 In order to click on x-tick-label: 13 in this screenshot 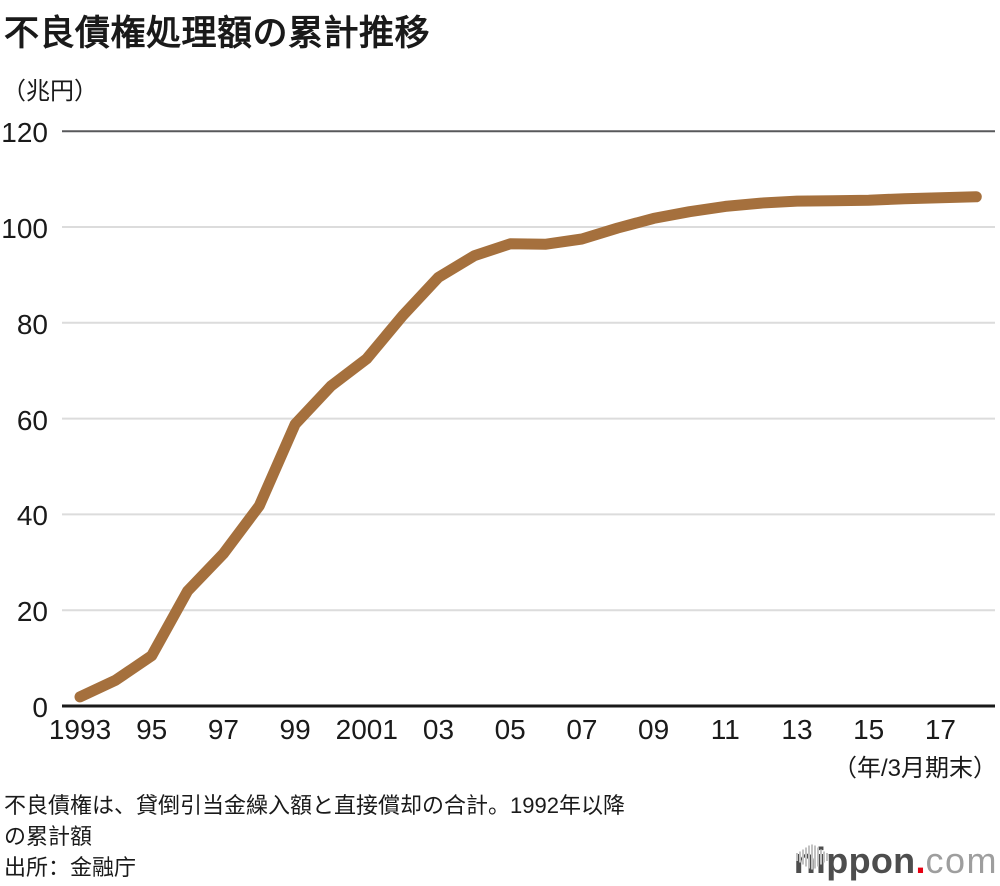, I will do `click(797, 729)`.